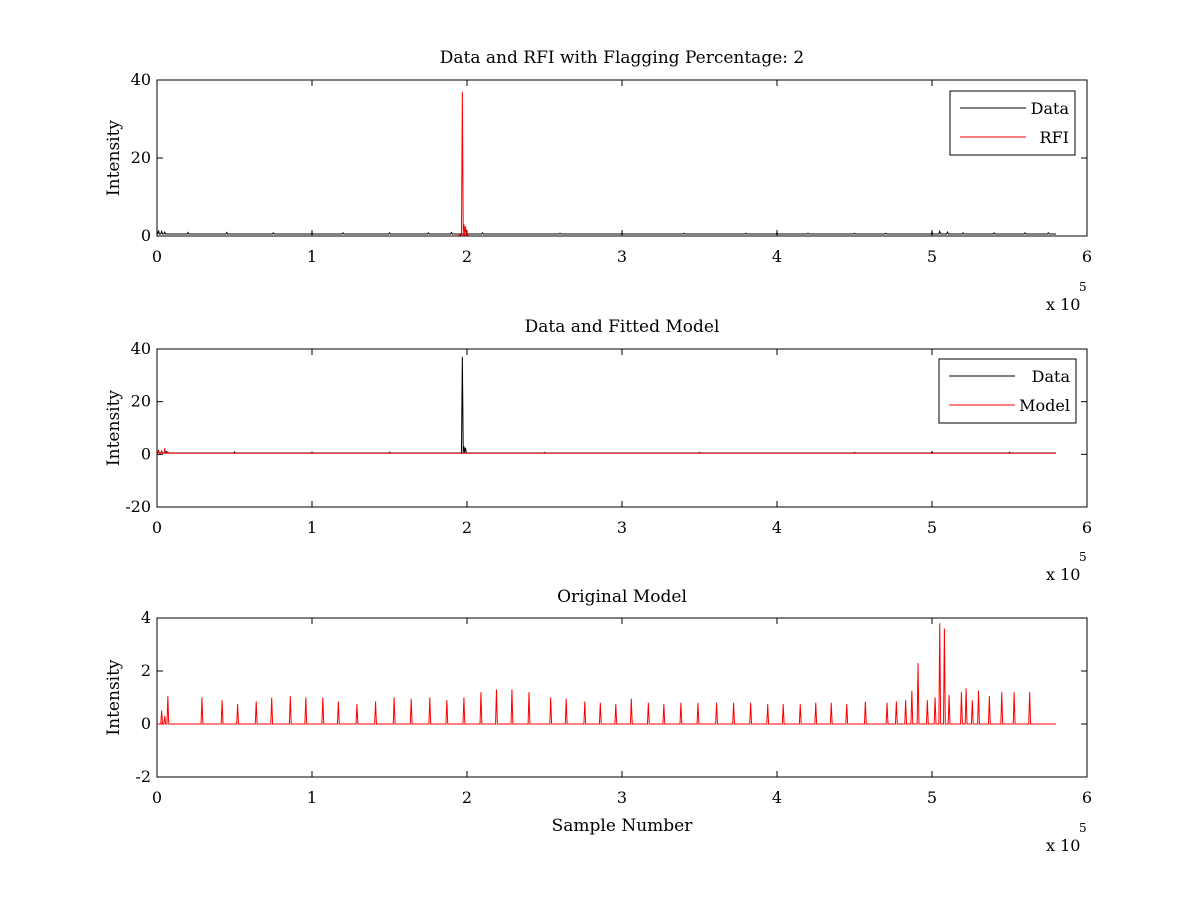  What do you see at coordinates (463, 163) in the screenshot?
I see `series-line-rfi` at bounding box center [463, 163].